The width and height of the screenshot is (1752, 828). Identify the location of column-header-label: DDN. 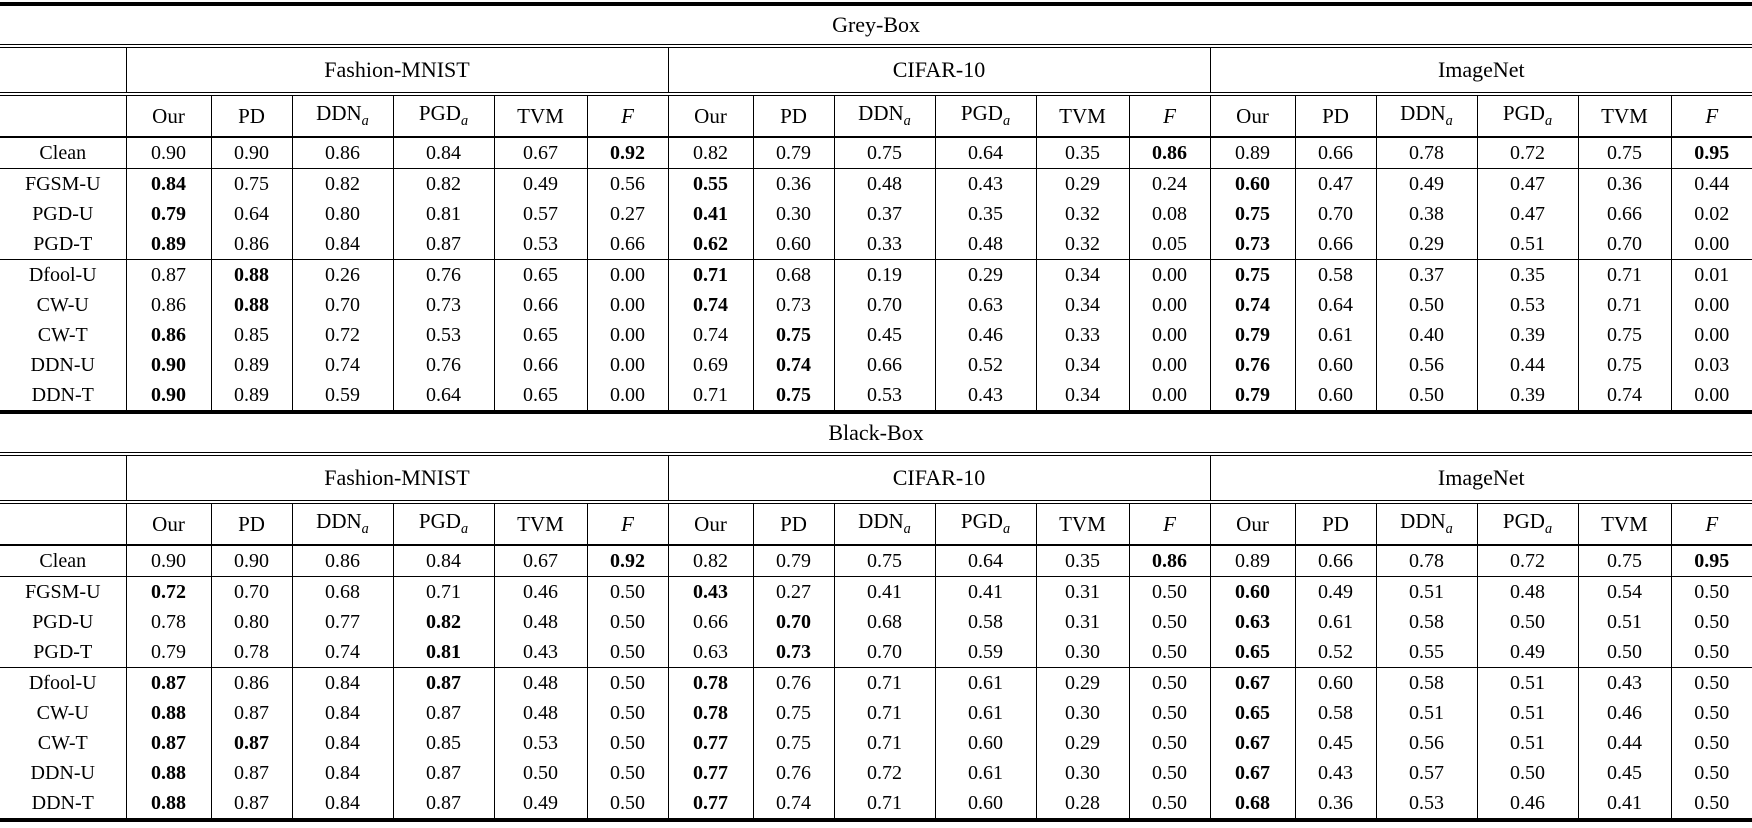
(1423, 521).